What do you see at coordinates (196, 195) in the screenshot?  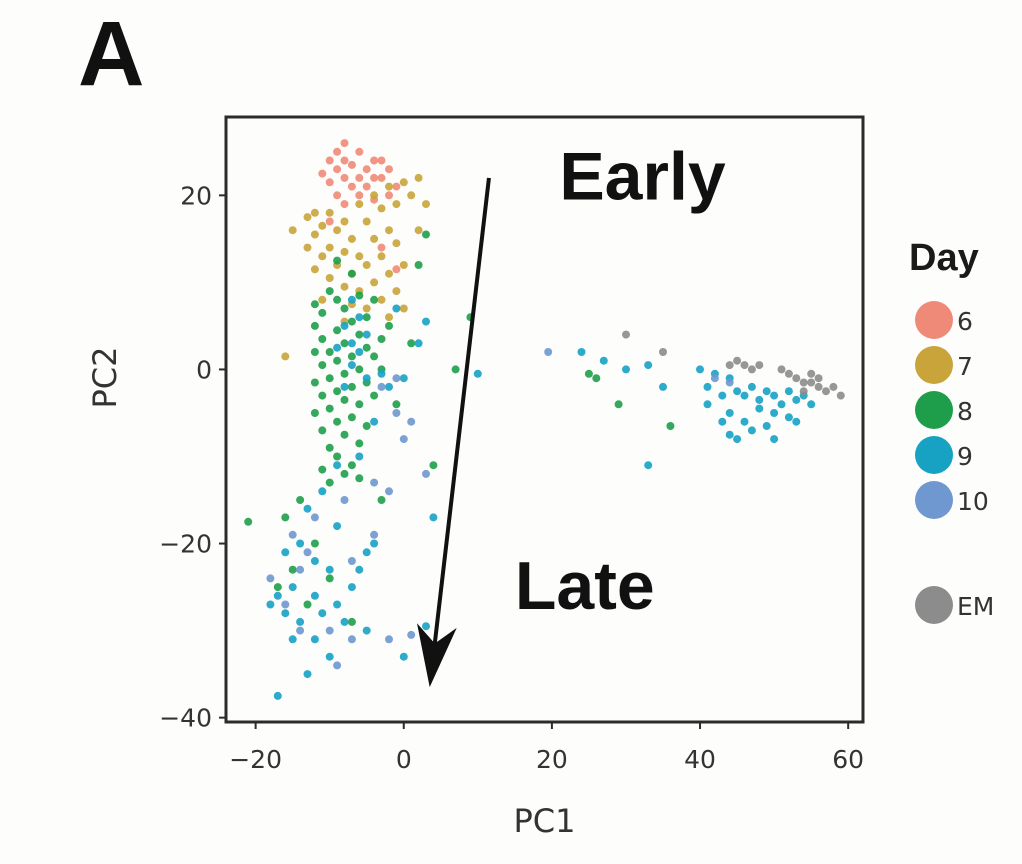 I see `y-tick-label: 20` at bounding box center [196, 195].